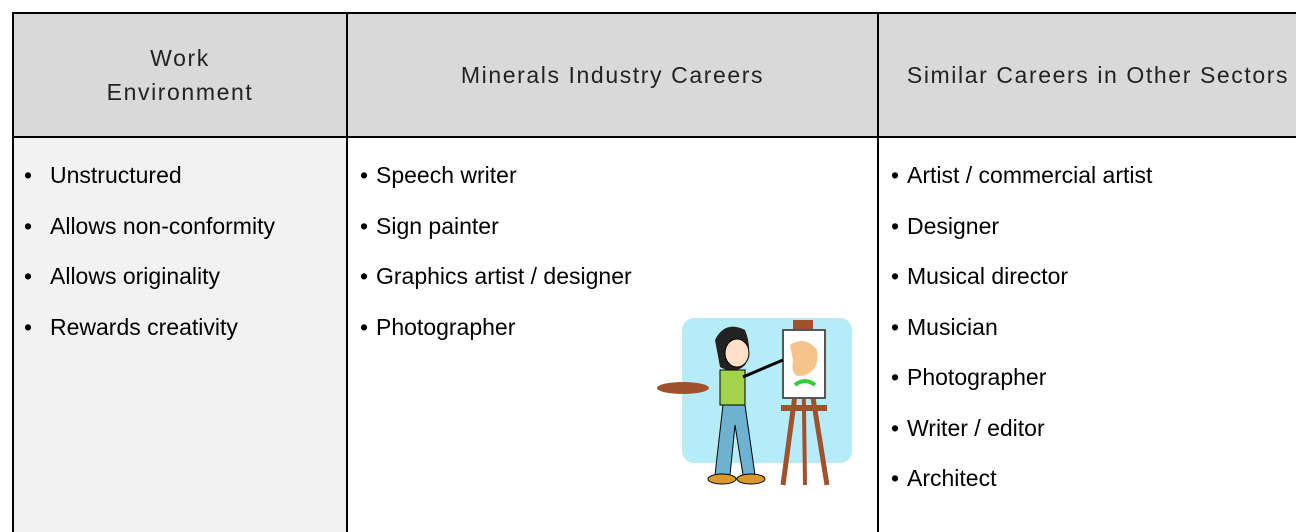 Image resolution: width=1296 pixels, height=532 pixels. Describe the element at coordinates (1087, 175) in the screenshot. I see `list-item: Artist / commercial artist` at that location.